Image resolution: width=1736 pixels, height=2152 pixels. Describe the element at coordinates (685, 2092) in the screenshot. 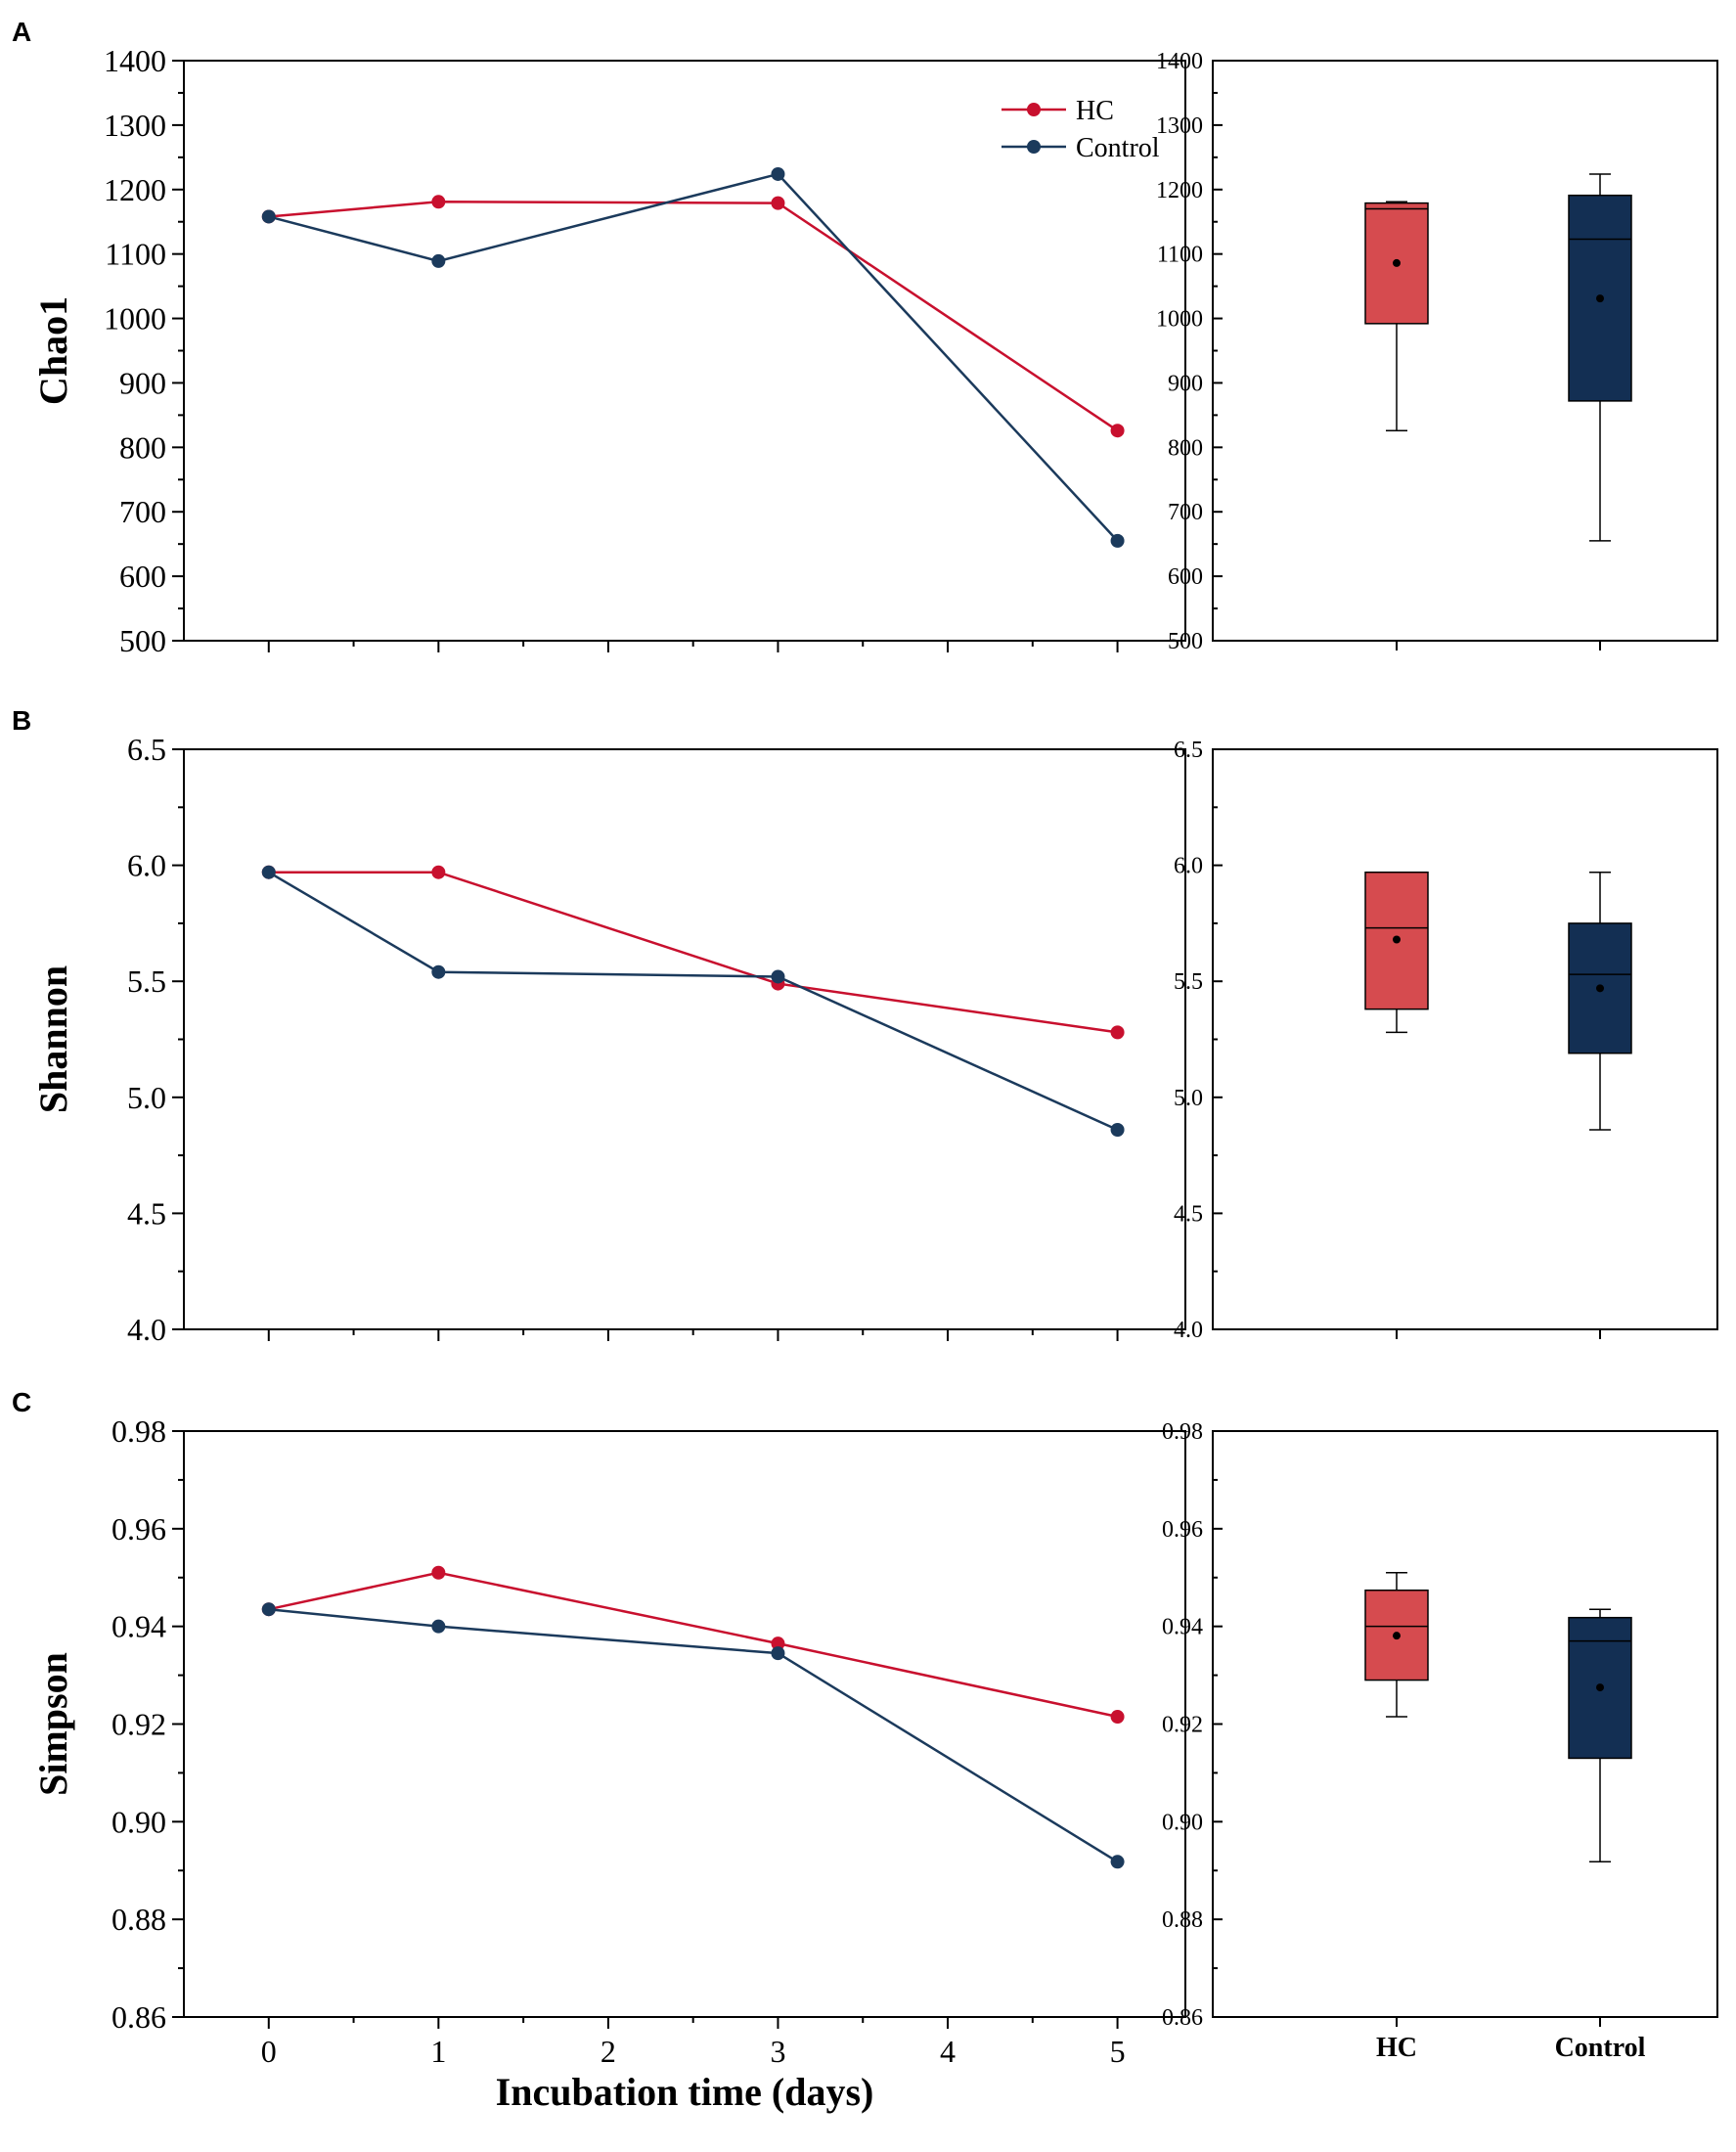

I see `x-axis-title: Incubation time (days)` at that location.